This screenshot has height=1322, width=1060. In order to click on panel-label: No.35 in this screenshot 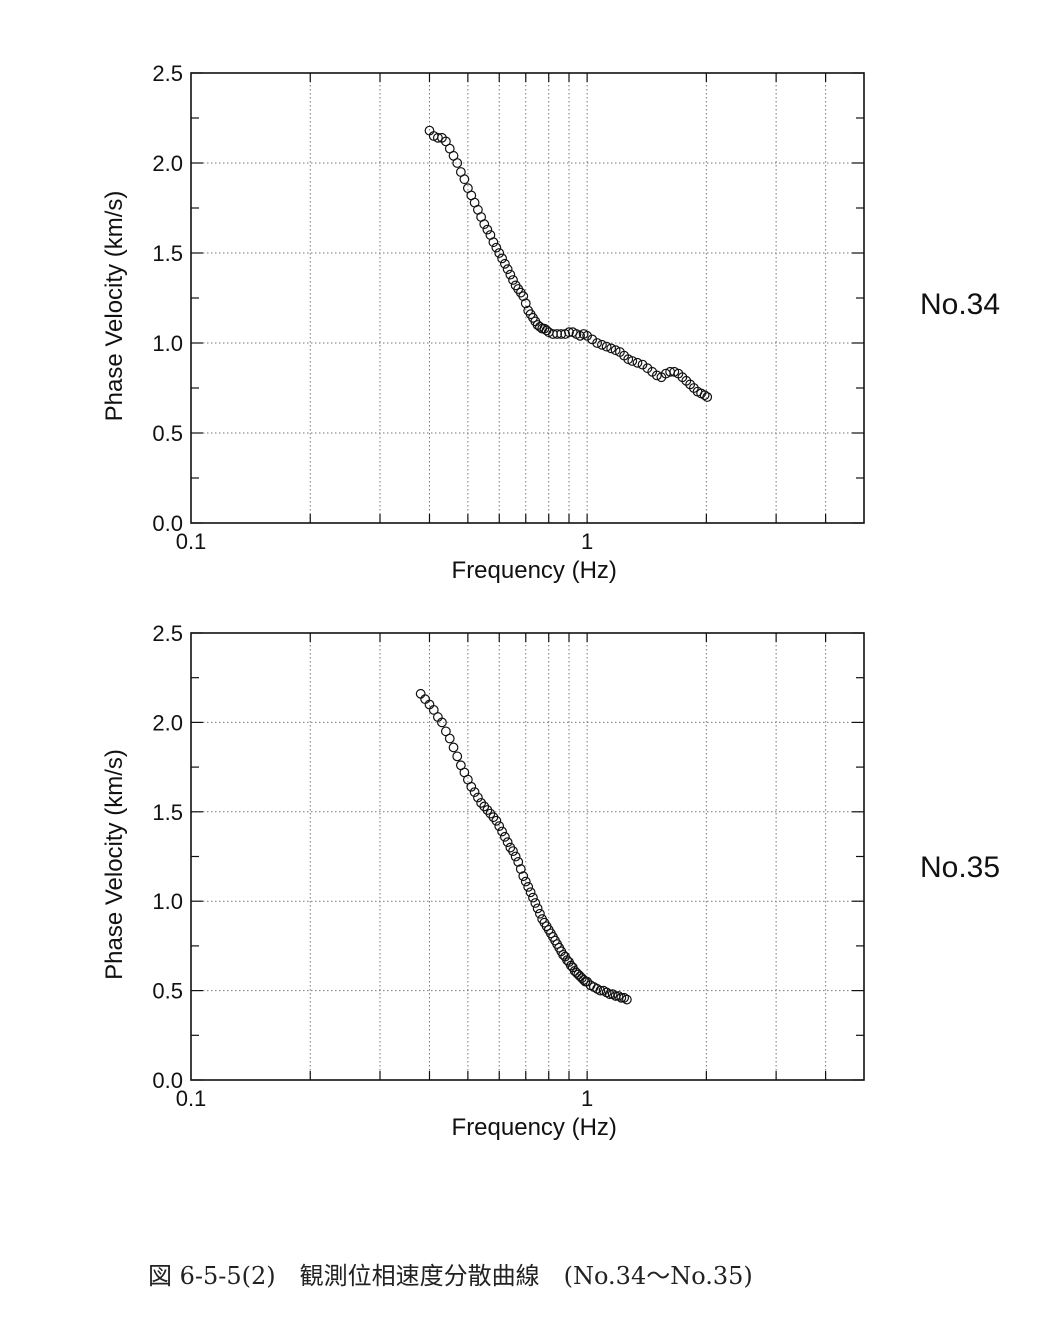, I will do `click(960, 867)`.